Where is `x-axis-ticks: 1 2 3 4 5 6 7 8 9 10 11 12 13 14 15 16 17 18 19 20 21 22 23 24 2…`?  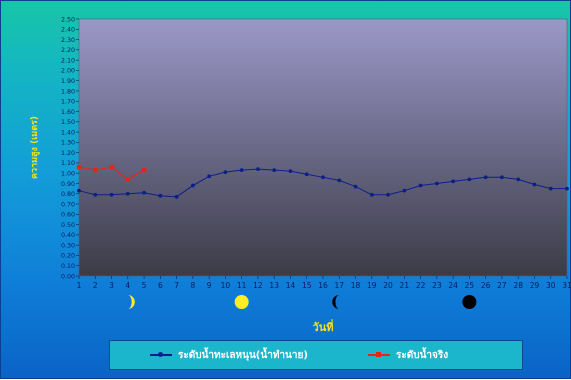 x-axis-ticks: 1 2 3 4 5 6 7 8 9 10 11 12 13 14 15 16 17 18 19 20 21 22 23 24 2… is located at coordinates (324, 283).